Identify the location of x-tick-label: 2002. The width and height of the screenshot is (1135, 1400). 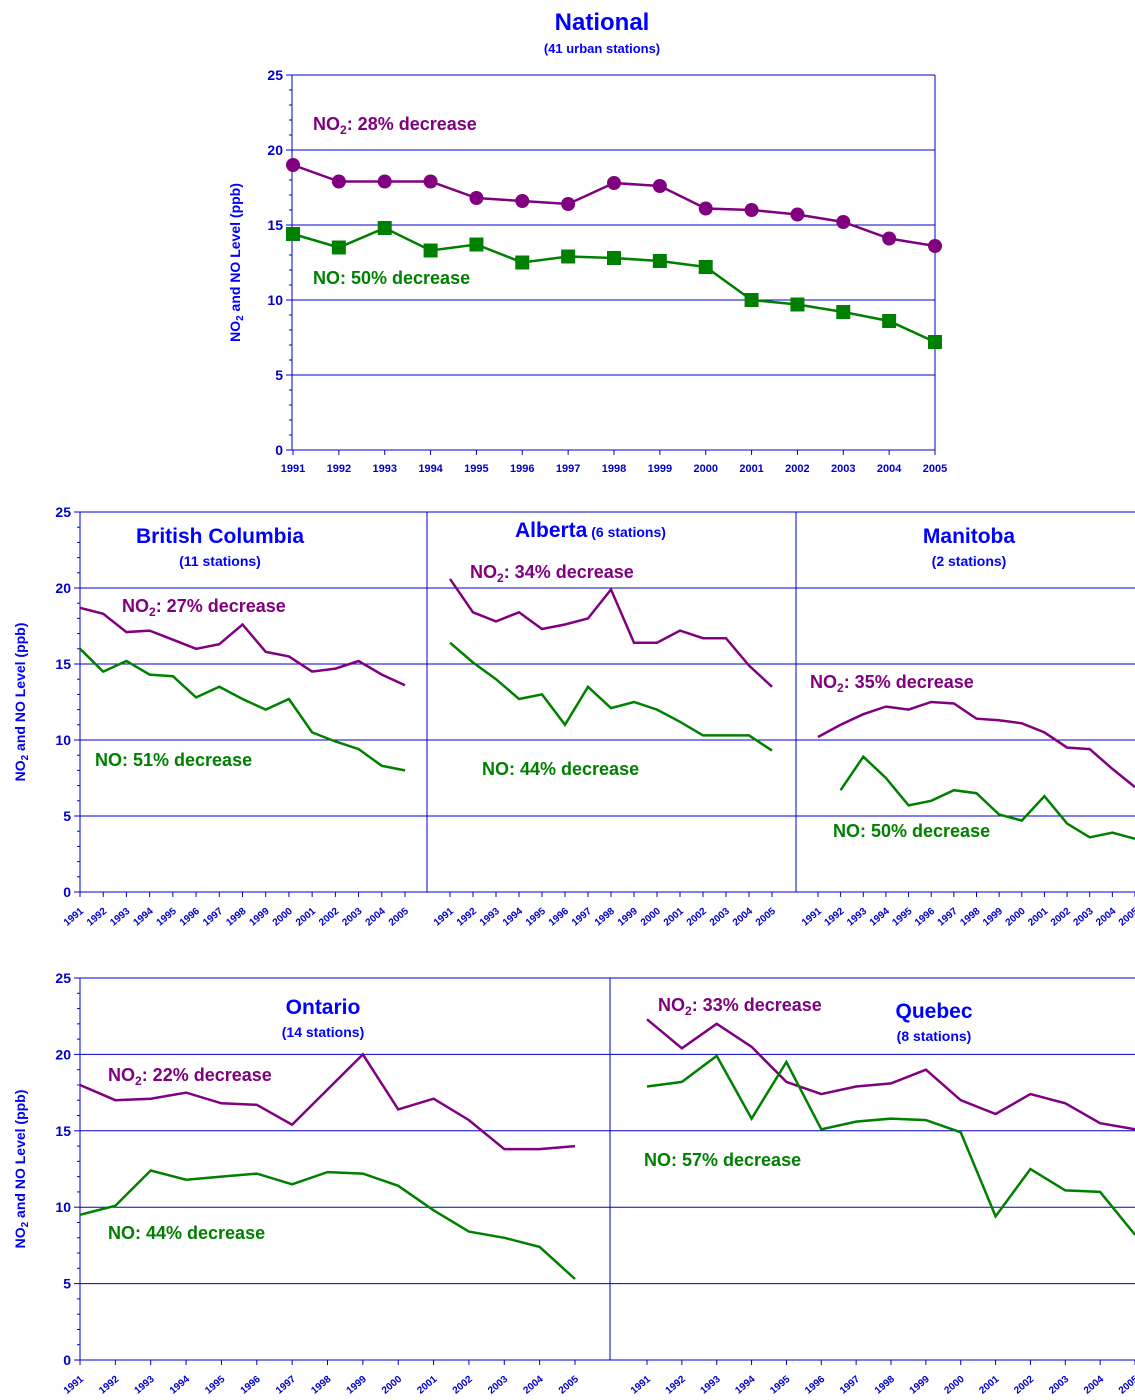
(797, 469).